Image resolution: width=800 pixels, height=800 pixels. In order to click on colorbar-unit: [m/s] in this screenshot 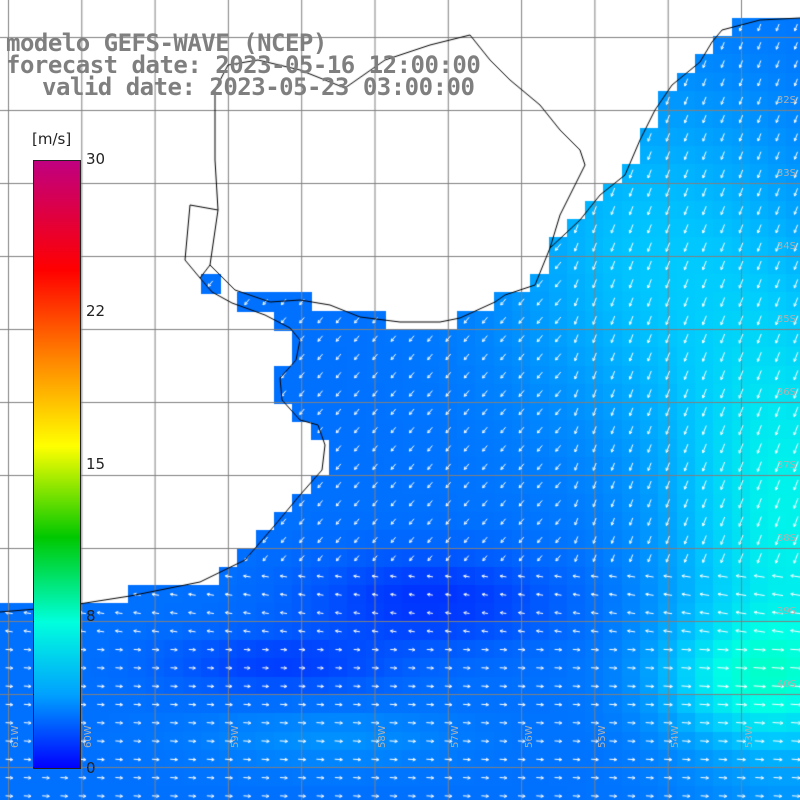, I will do `click(52, 139)`.